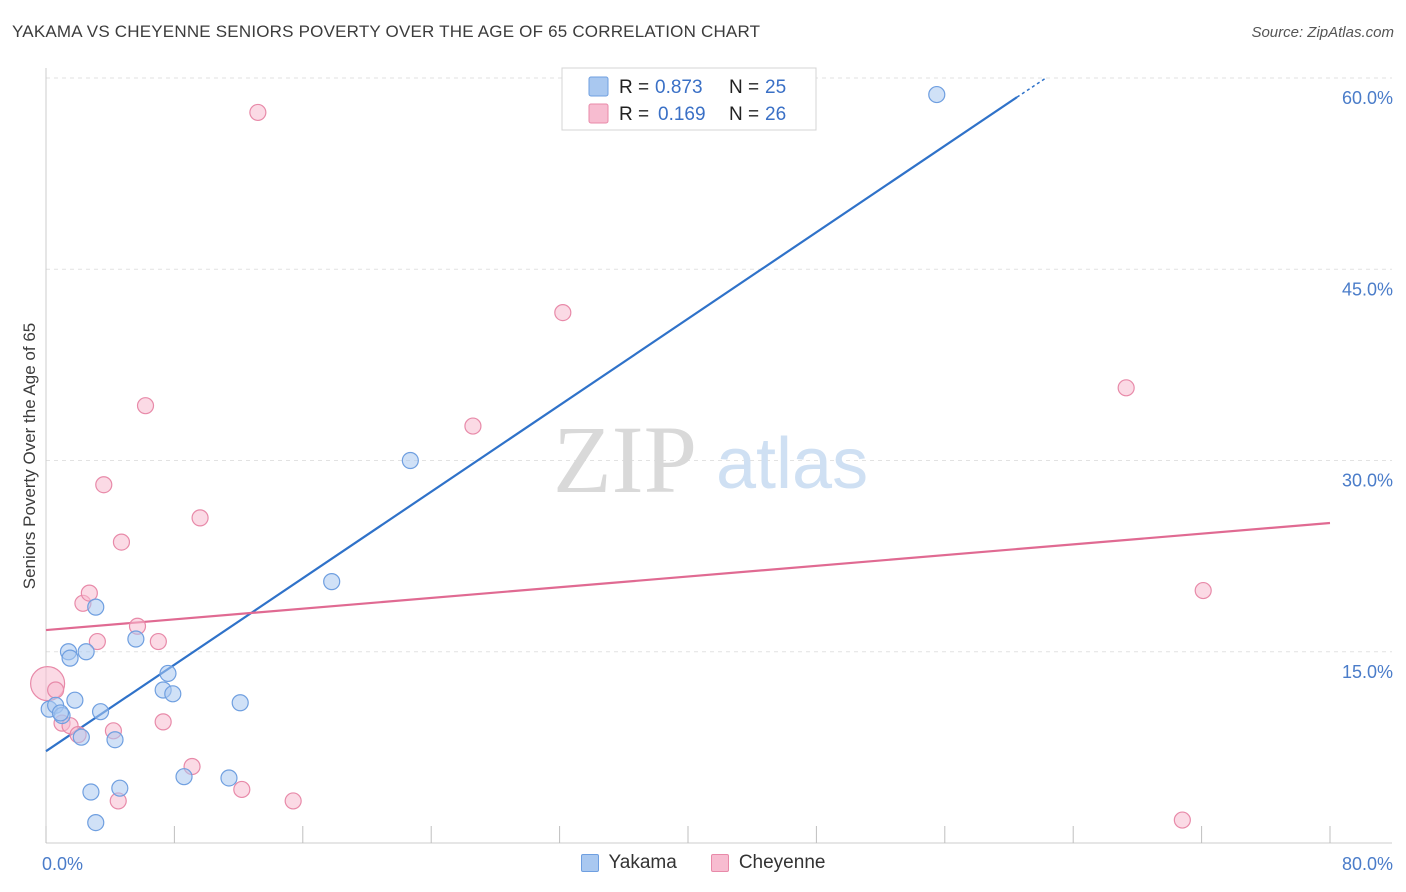  I want to click on x-tick-label-80: 80.0%, so click(1367, 864).